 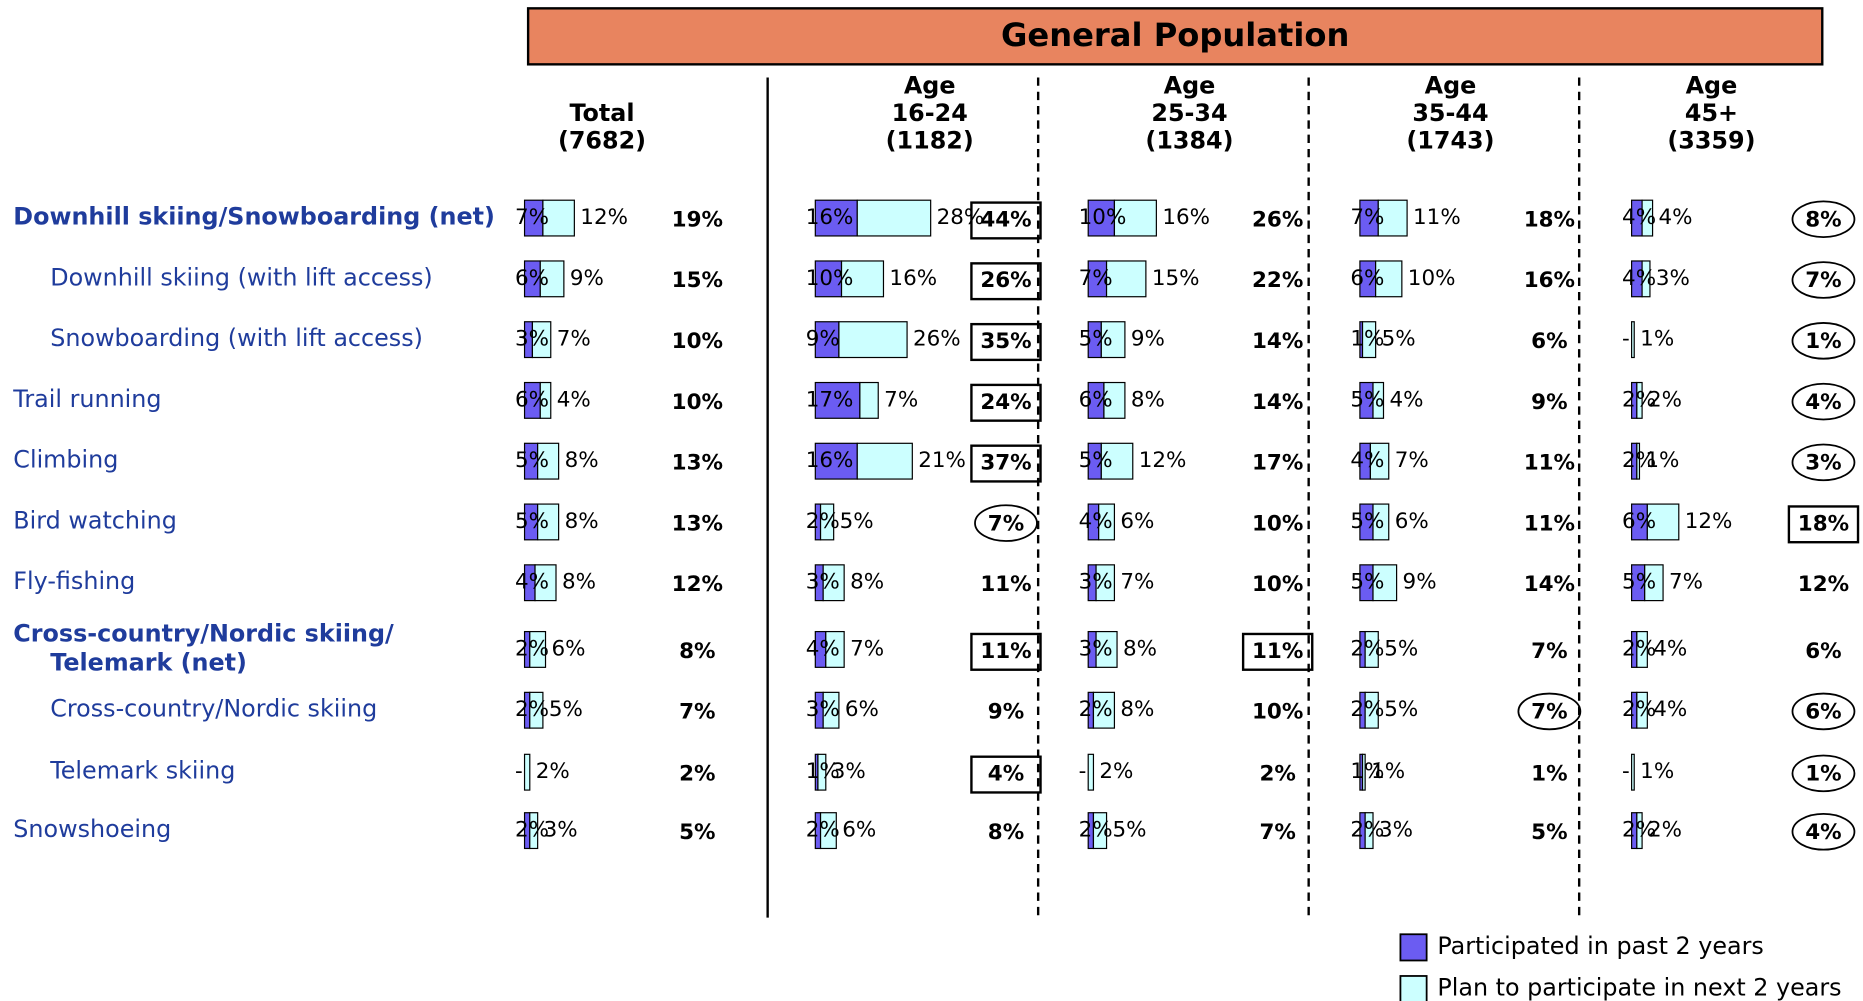 I want to click on bar-participated, so click(x=836, y=218).